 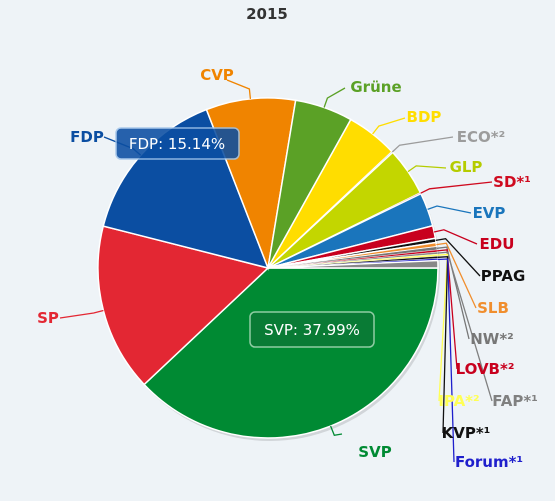 What do you see at coordinates (493, 308) in the screenshot?
I see `slice-label-slb: SLB` at bounding box center [493, 308].